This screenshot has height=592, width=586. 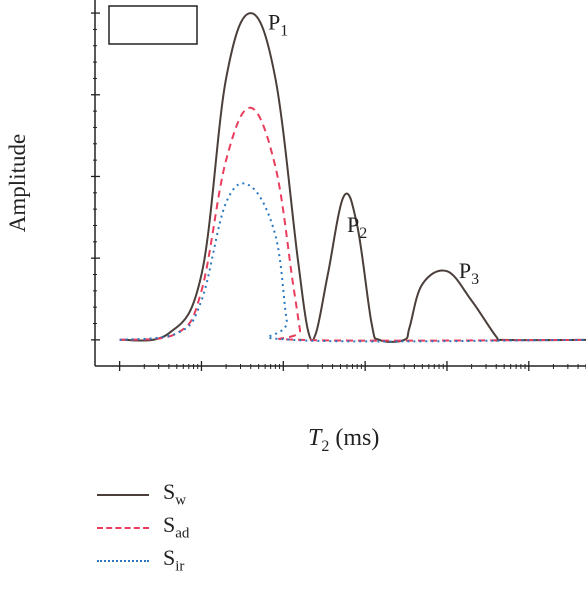 I want to click on legend-label-ir: Sir, so click(x=174, y=560).